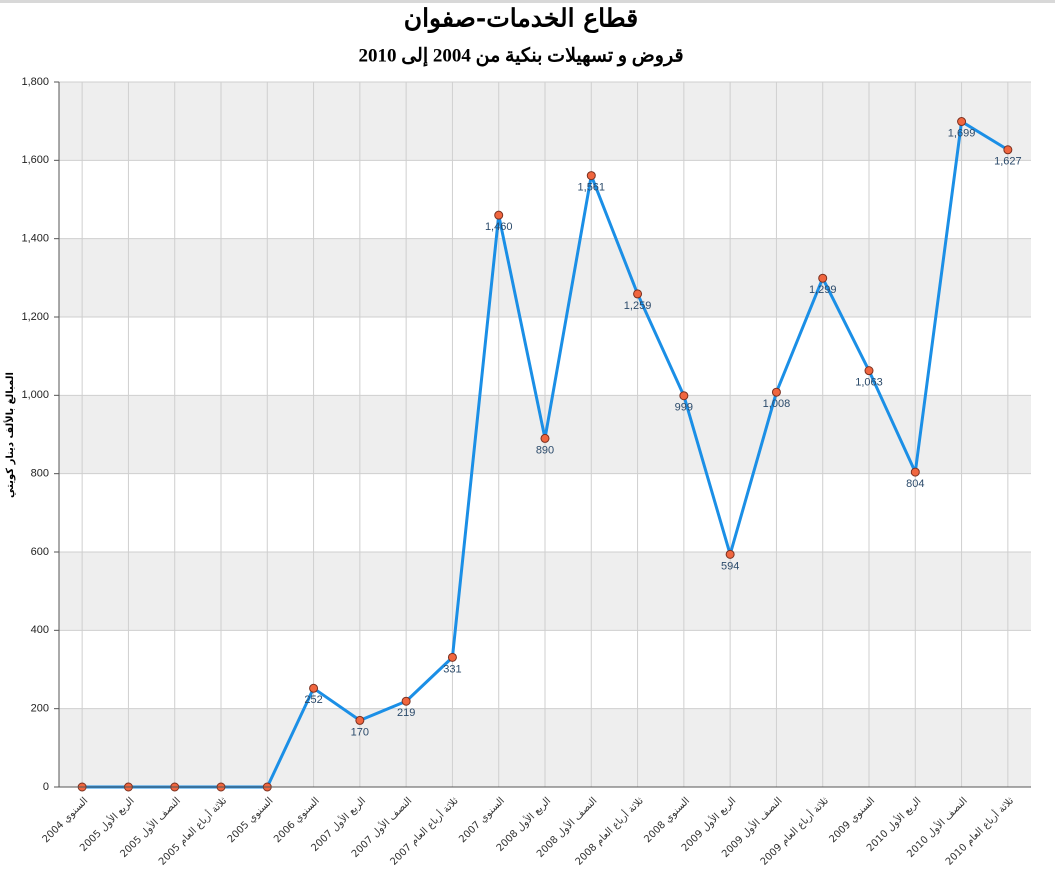 The width and height of the screenshot is (1055, 874). Describe the element at coordinates (251, 820) in the screenshot. I see `x-tick-label: السنوي 2005` at that location.